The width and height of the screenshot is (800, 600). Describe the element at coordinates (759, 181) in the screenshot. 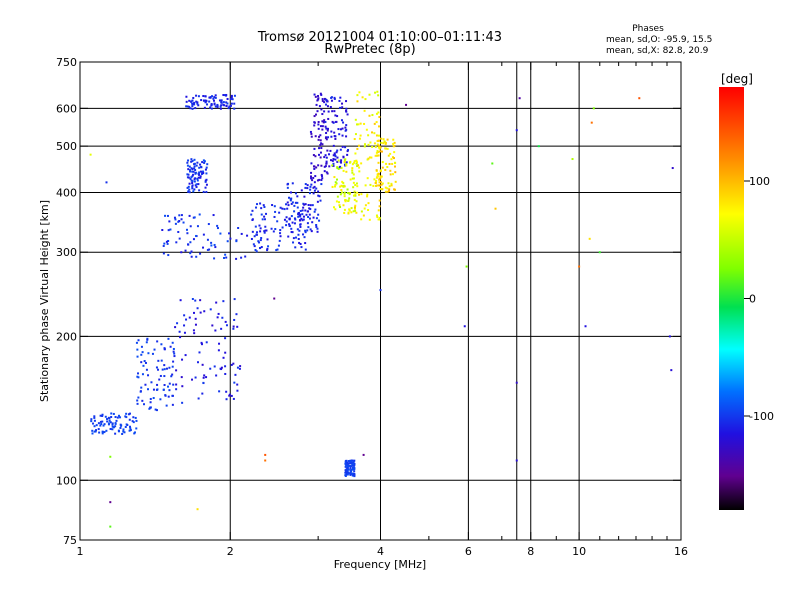

I see `colorbar-tick-label: 100` at that location.